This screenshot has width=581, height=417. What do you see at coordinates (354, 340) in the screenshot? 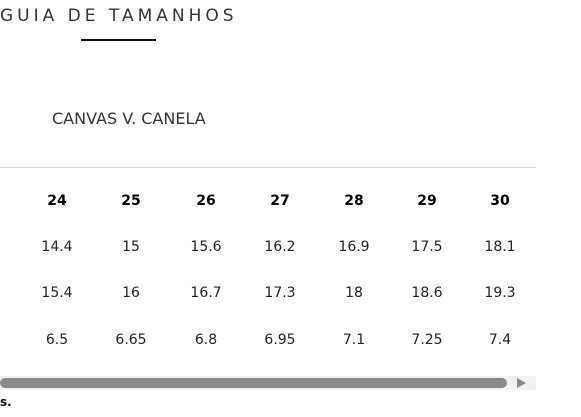
I see `table-cell: 7.1` at bounding box center [354, 340].